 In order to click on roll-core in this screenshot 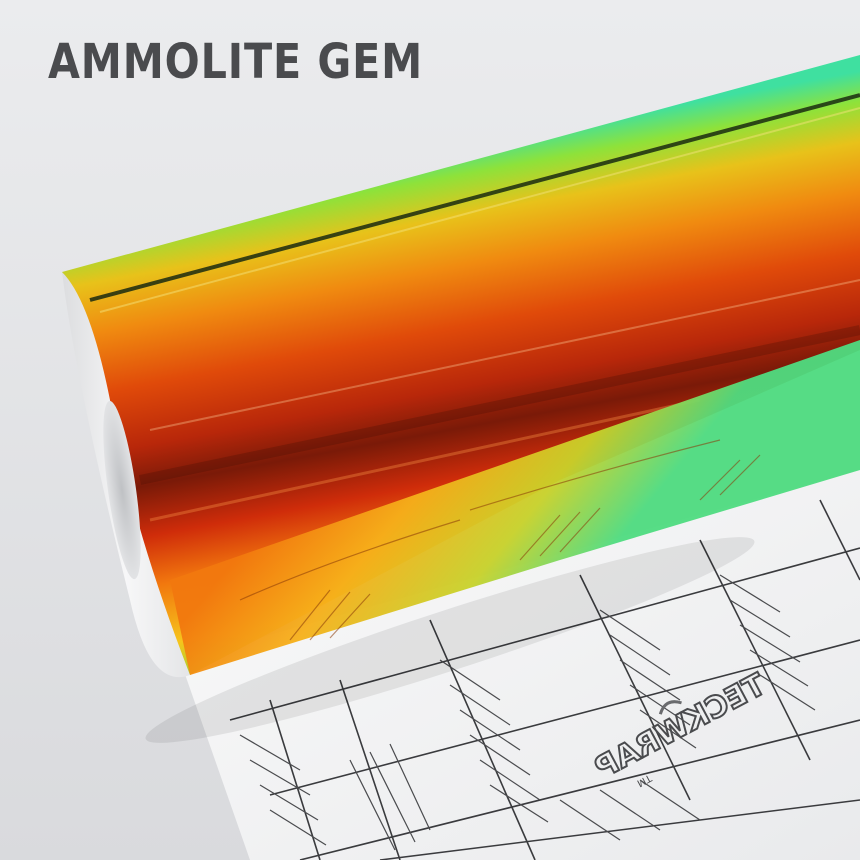, I will do `click(122, 490)`.